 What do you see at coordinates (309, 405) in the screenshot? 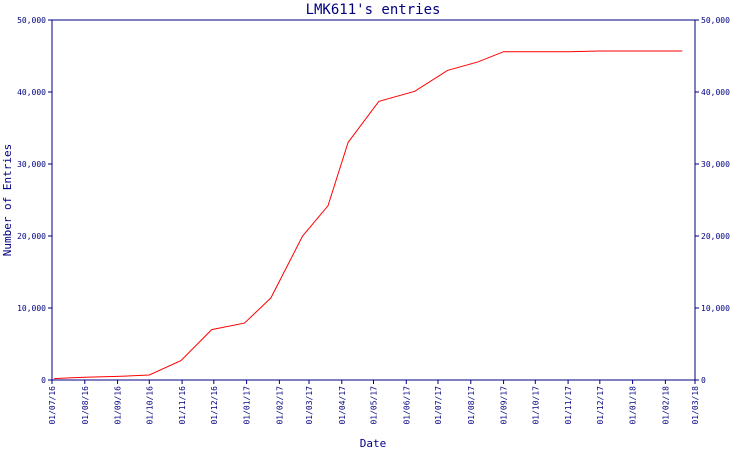
I see `x-tick-label: 01/03/17` at bounding box center [309, 405].